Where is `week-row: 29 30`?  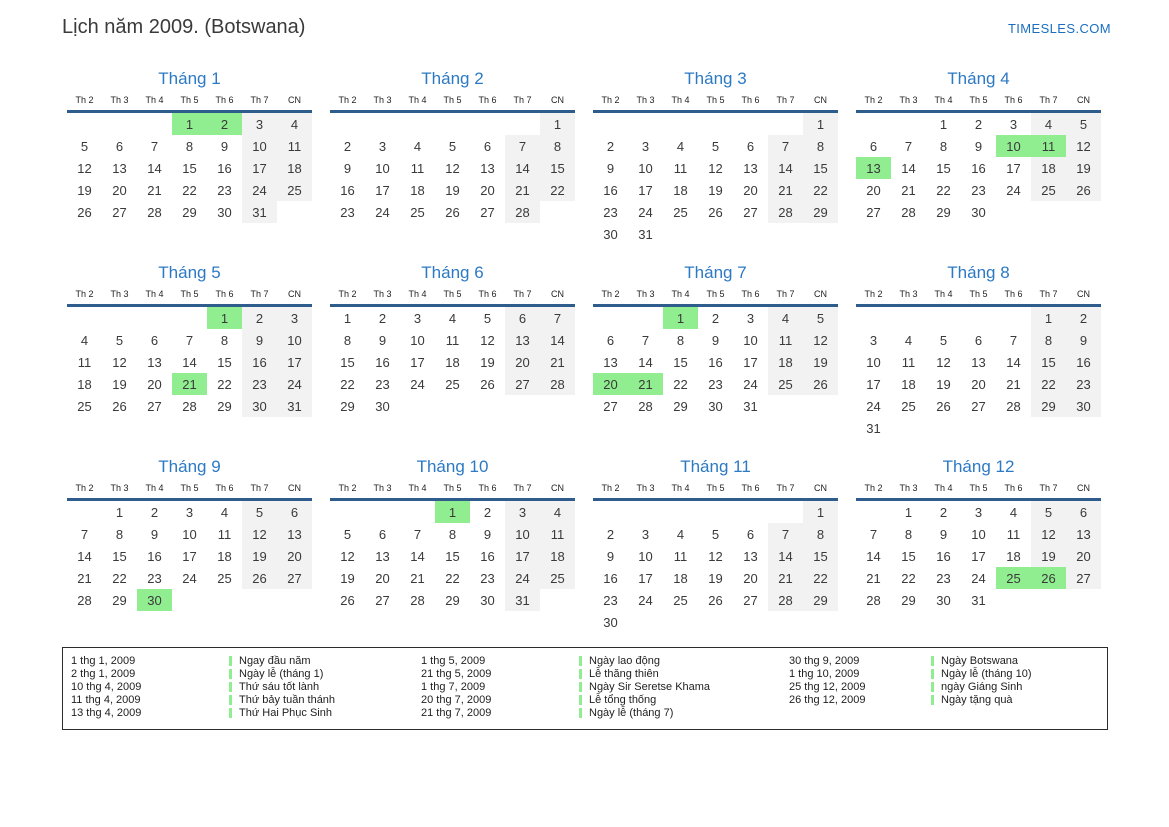
week-row: 29 30 is located at coordinates (452, 406).